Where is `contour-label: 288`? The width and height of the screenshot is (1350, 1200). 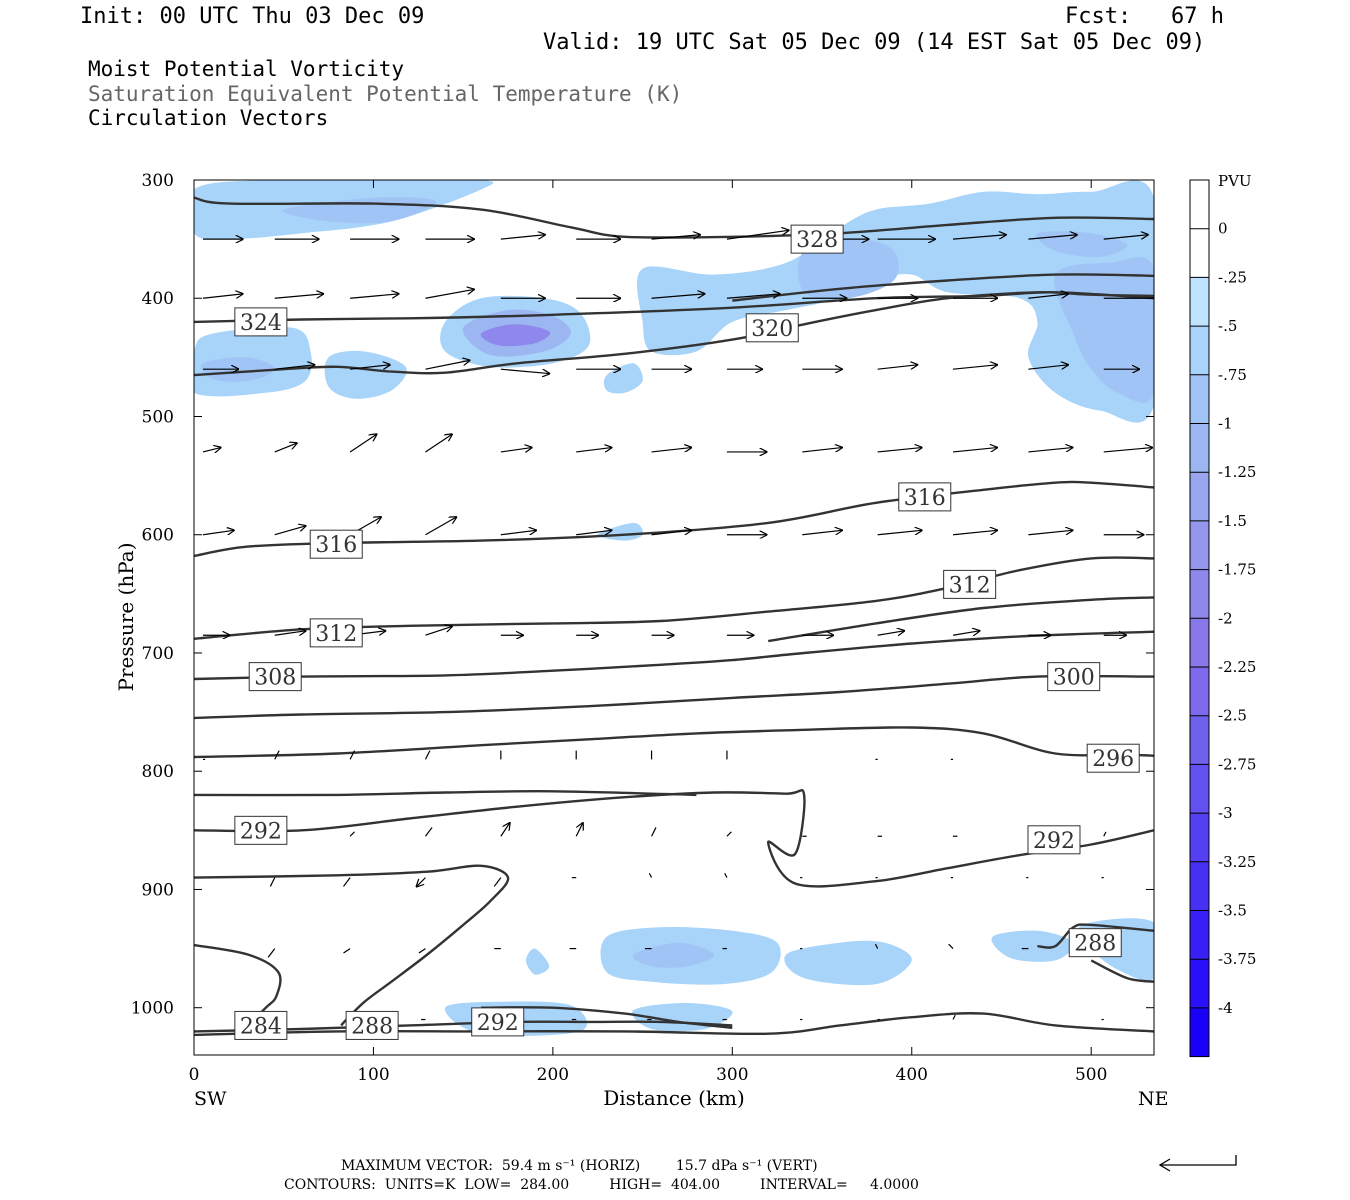 contour-label: 288 is located at coordinates (1095, 944).